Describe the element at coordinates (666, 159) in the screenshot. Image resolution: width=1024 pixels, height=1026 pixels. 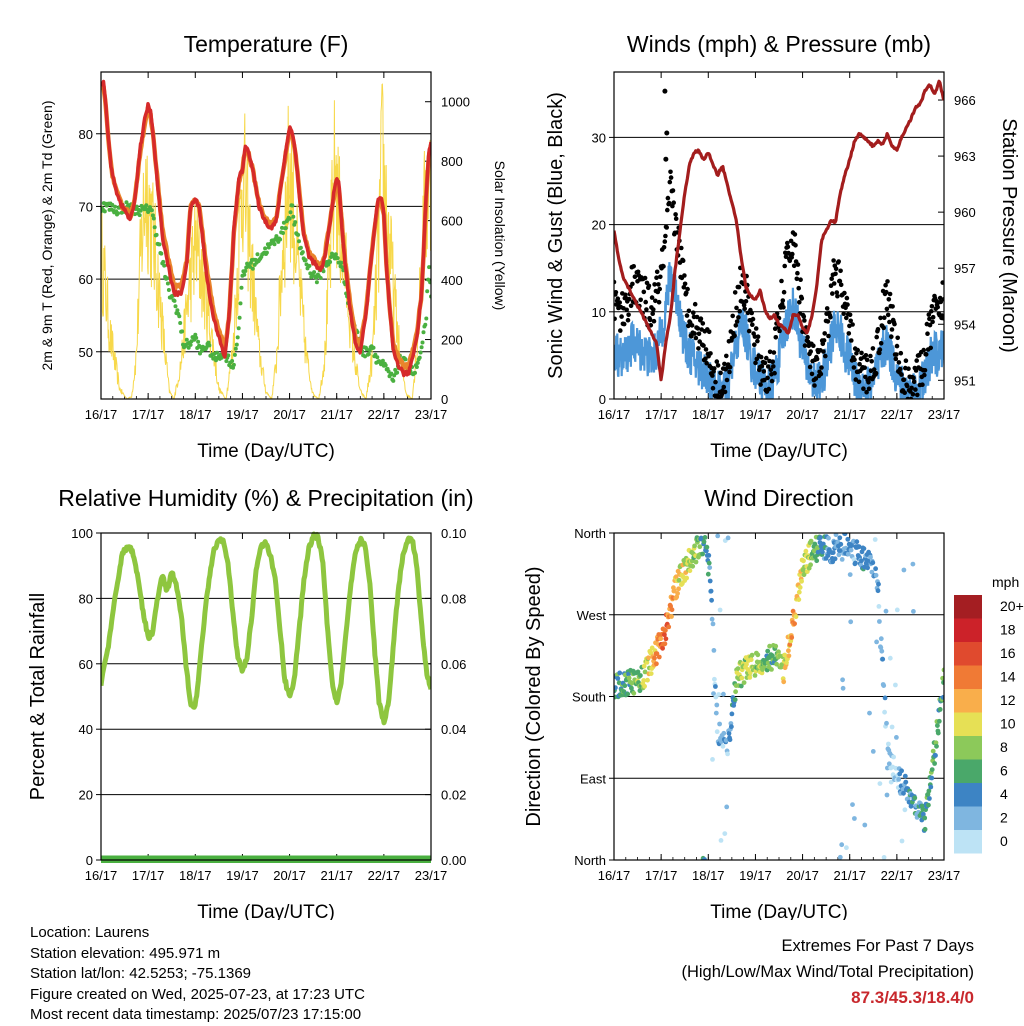
I see `gust-peak-point` at that location.